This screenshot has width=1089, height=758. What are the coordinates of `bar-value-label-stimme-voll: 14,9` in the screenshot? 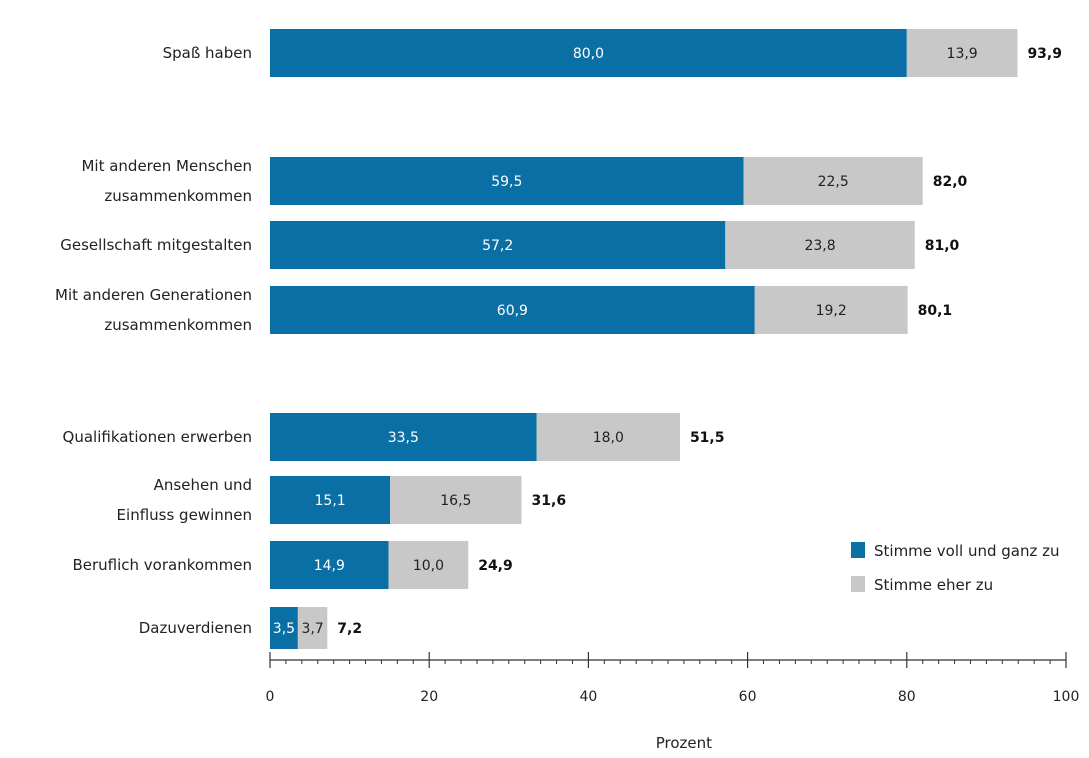 It's located at (329, 566).